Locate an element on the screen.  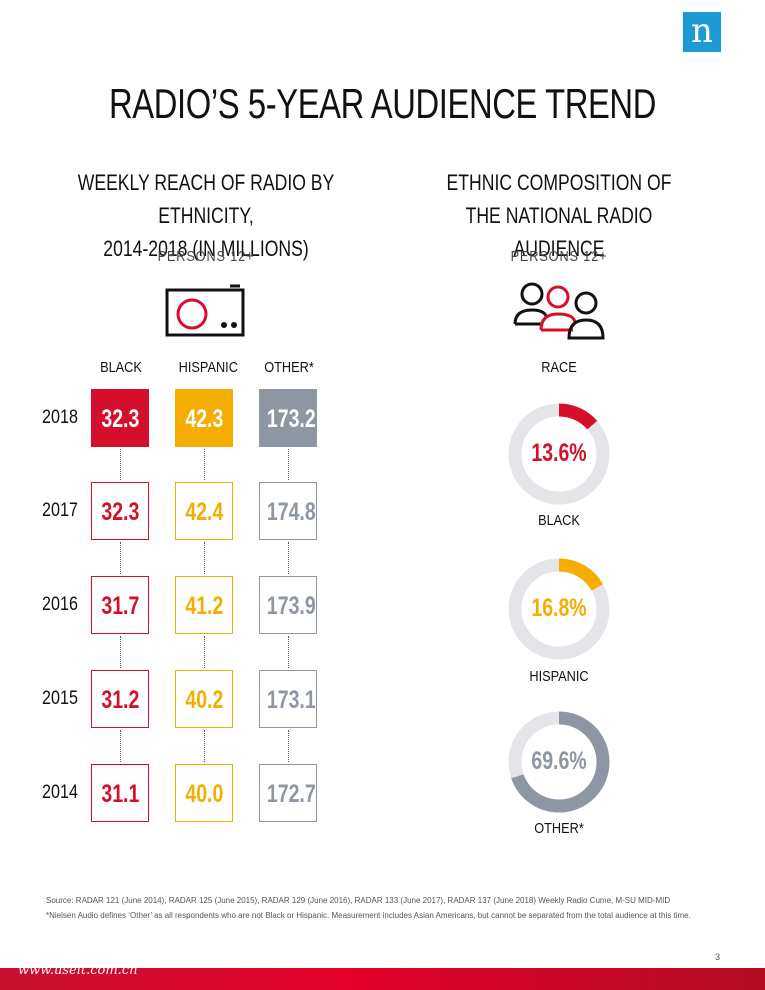
footer-bar is located at coordinates (382, 979).